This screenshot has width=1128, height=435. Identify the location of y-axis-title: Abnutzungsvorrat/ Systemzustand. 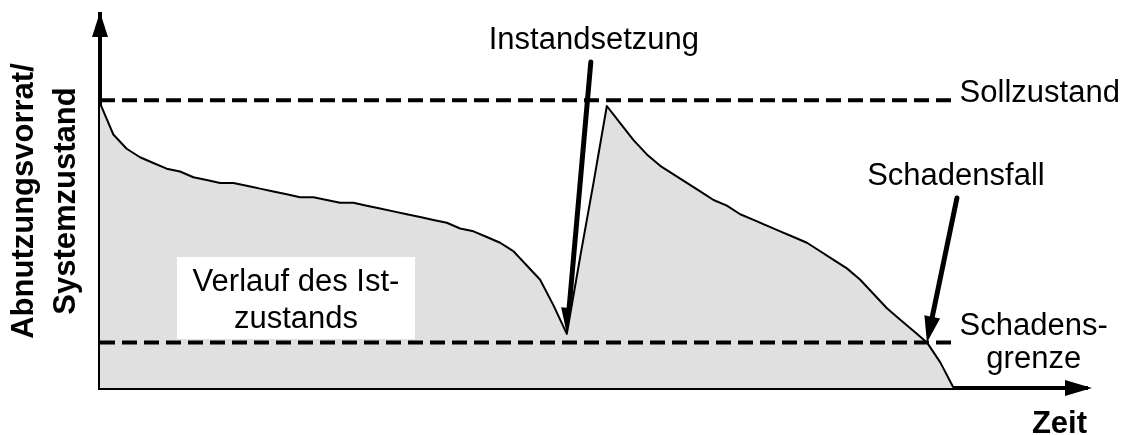
(44, 200).